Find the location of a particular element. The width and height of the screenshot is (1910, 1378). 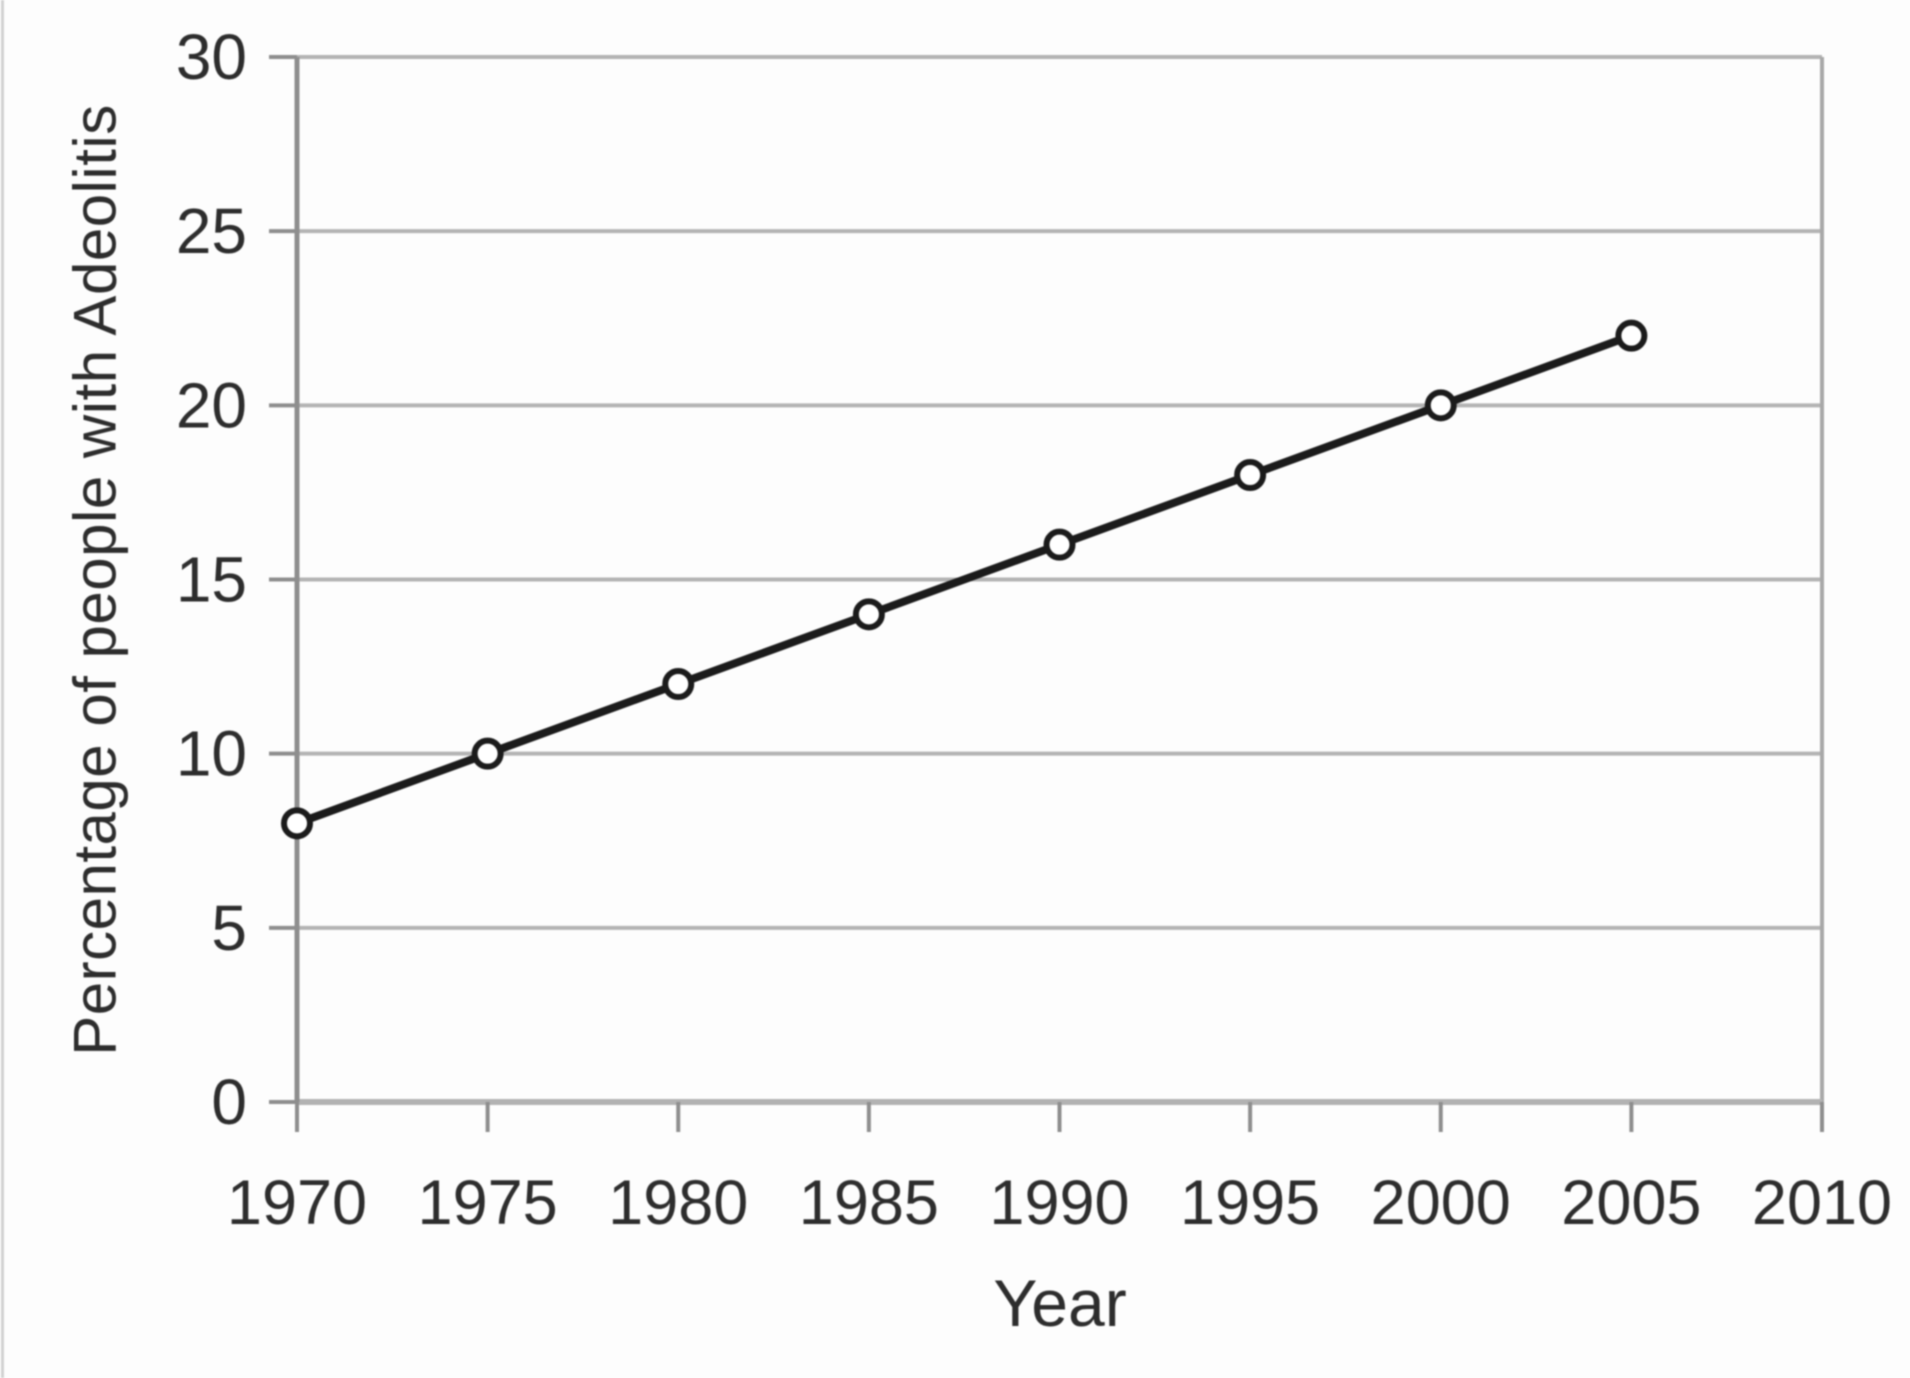

y-tick-label-0: 0 is located at coordinates (229, 1102).